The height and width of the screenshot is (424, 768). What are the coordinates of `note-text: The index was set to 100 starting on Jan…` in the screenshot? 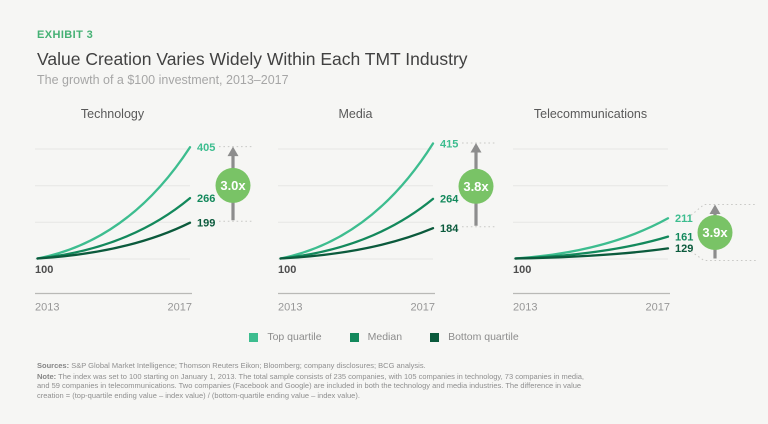 It's located at (310, 386).